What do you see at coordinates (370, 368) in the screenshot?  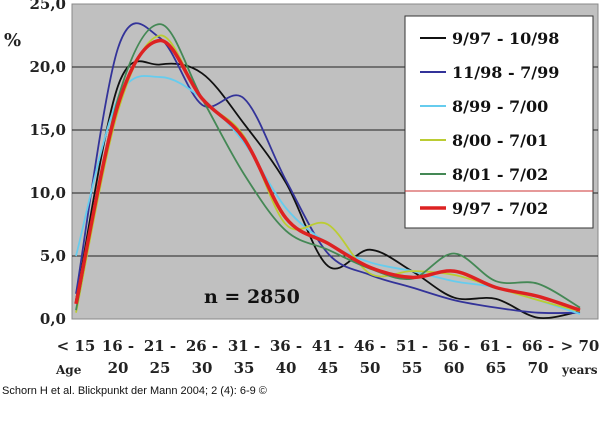 I see `x-tick-label-line2: 50` at bounding box center [370, 368].